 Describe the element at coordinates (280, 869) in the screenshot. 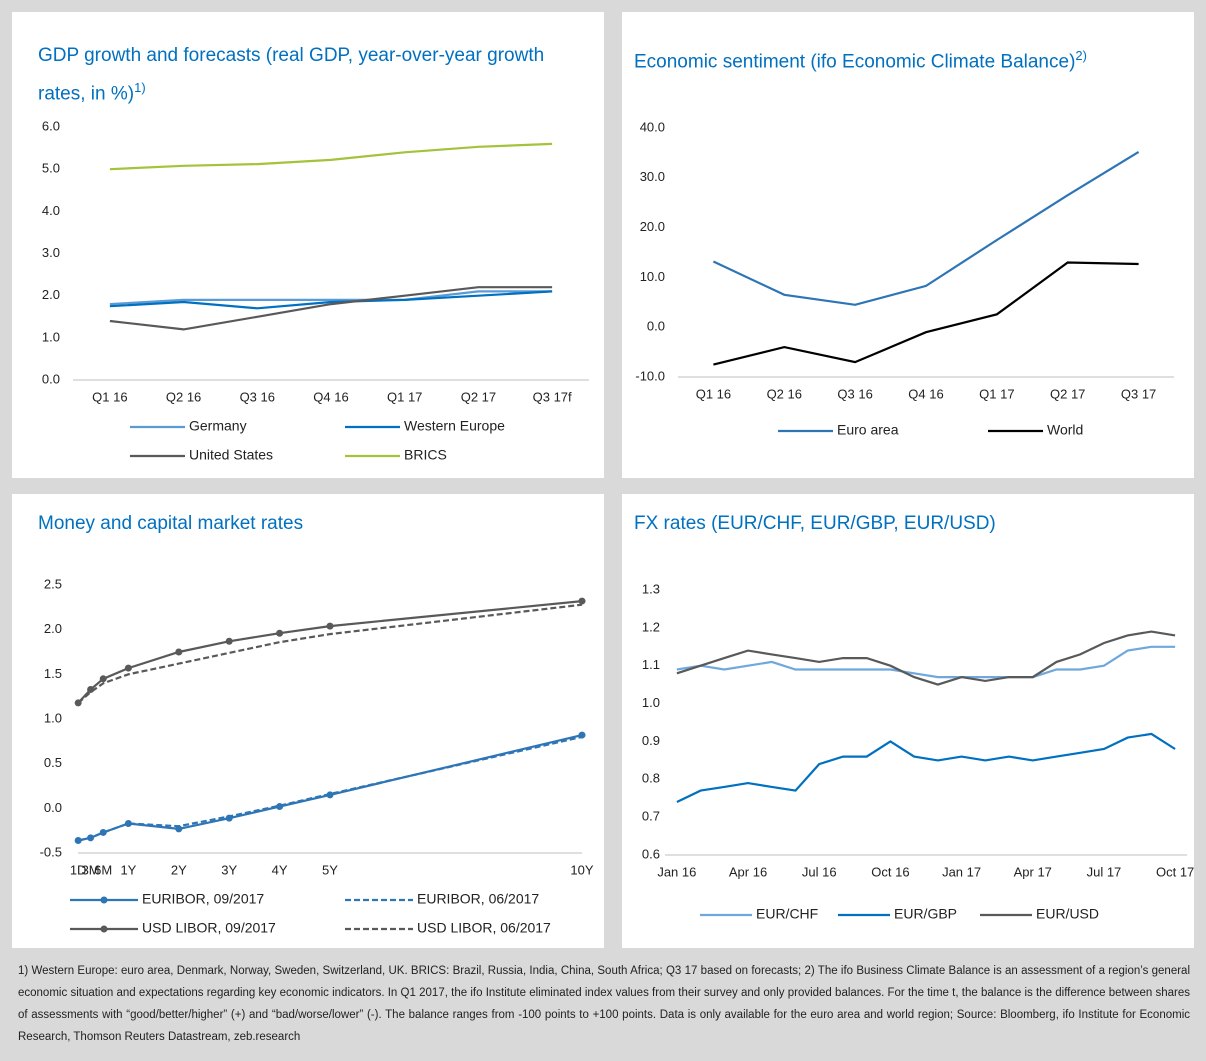

I see `x-tick-label: 4Y` at that location.